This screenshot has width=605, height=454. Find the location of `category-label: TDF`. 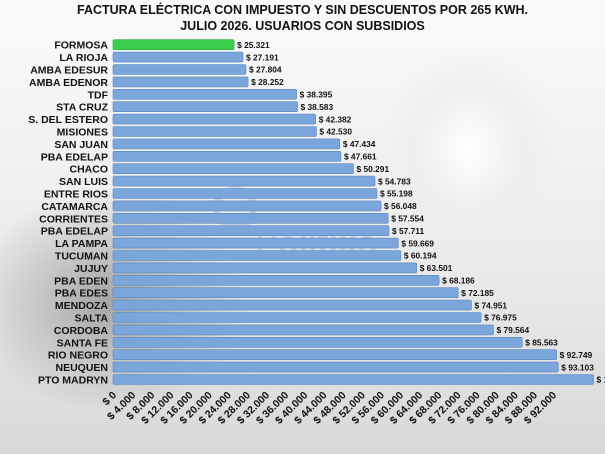

category-label: TDF is located at coordinates (98, 95).